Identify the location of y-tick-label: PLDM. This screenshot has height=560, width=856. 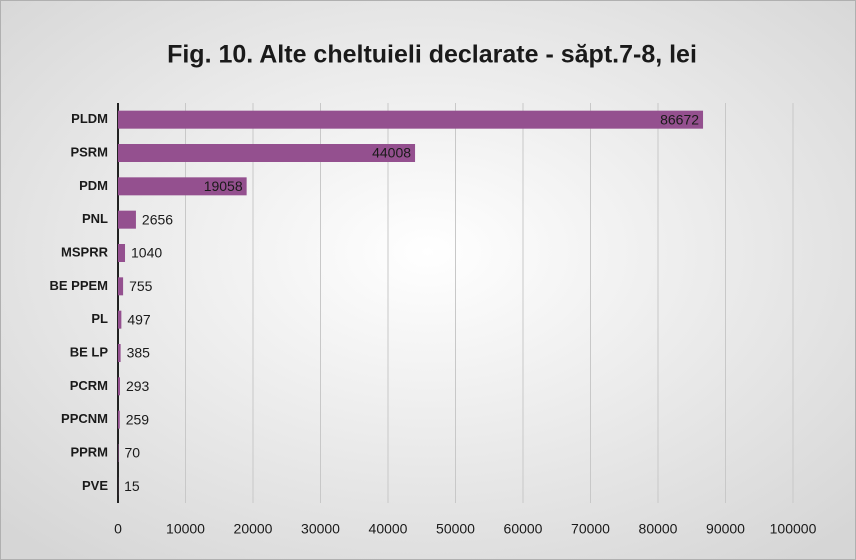
(89, 118).